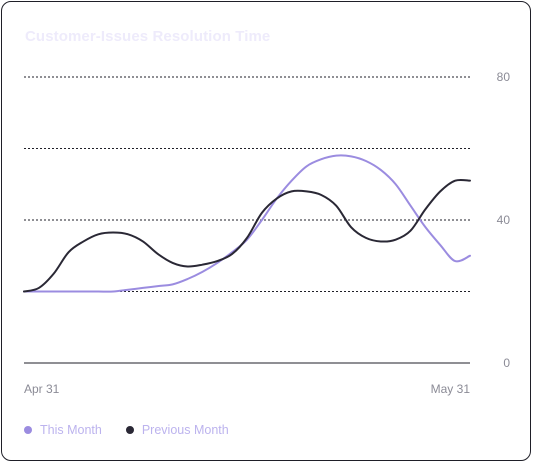 This screenshot has width=534, height=464. I want to click on chart-legend: This Month Previous Month, so click(138, 430).